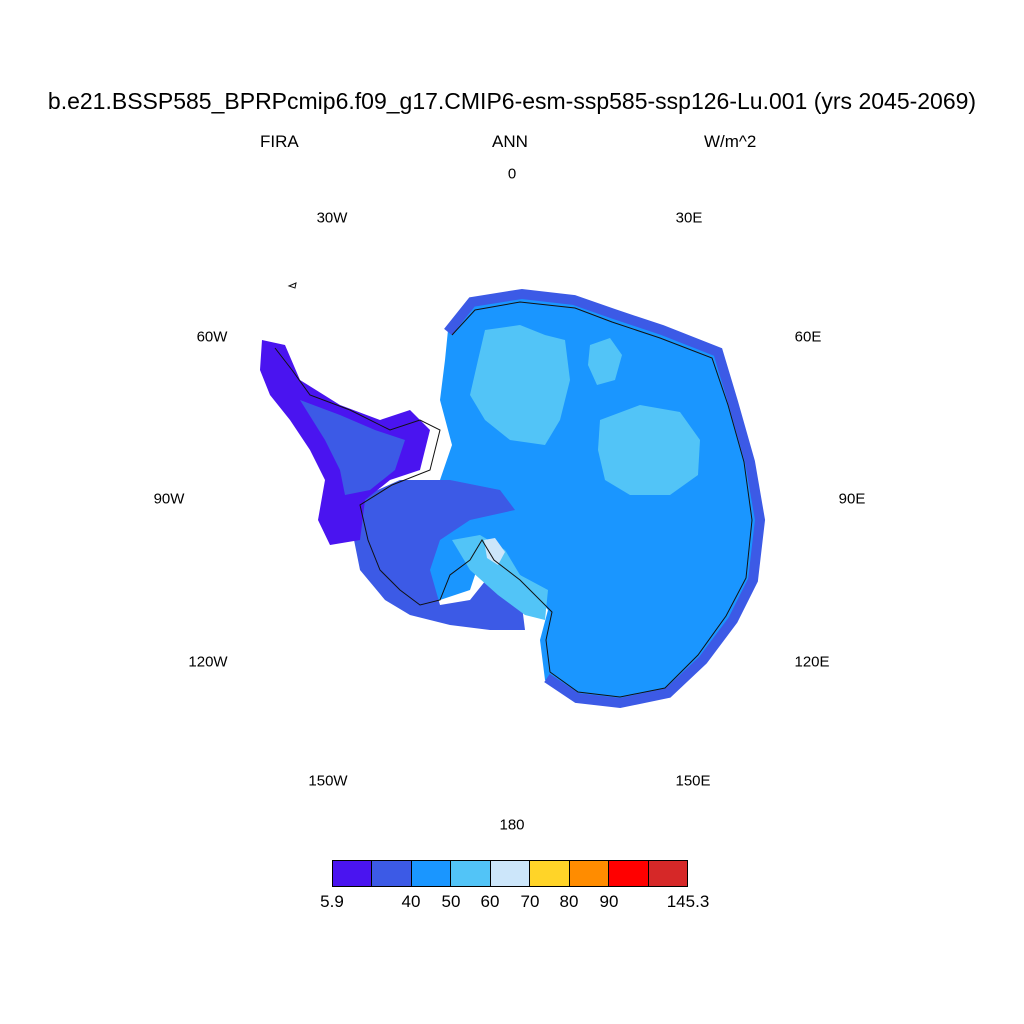 The height and width of the screenshot is (1024, 1024). What do you see at coordinates (212, 337) in the screenshot?
I see `lon-label-60w: 60W` at bounding box center [212, 337].